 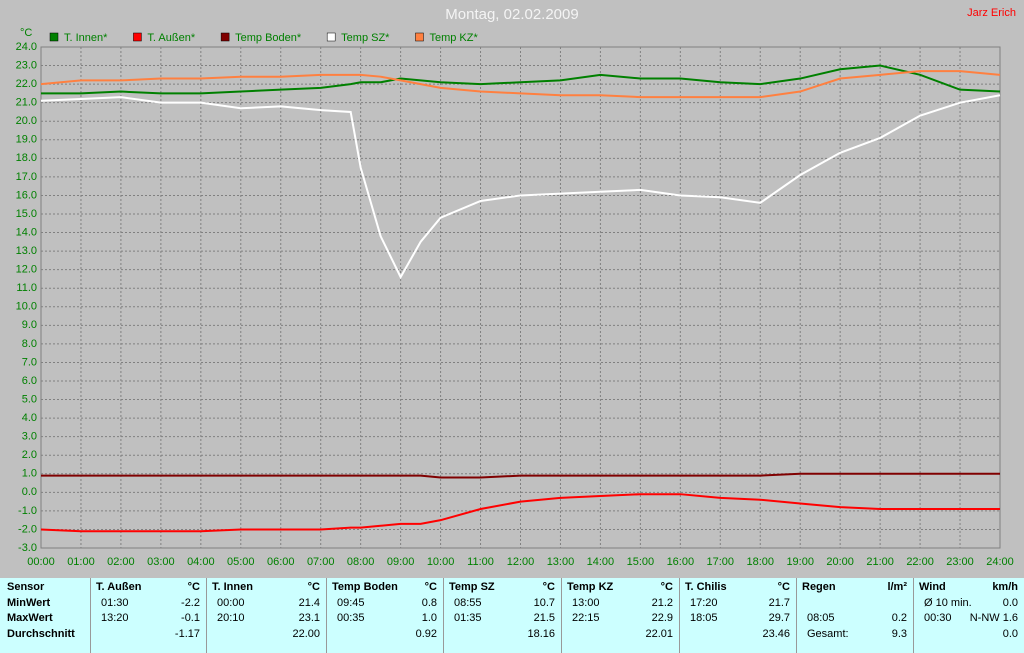 I want to click on y-tick-label: 19.0, so click(x=26, y=140).